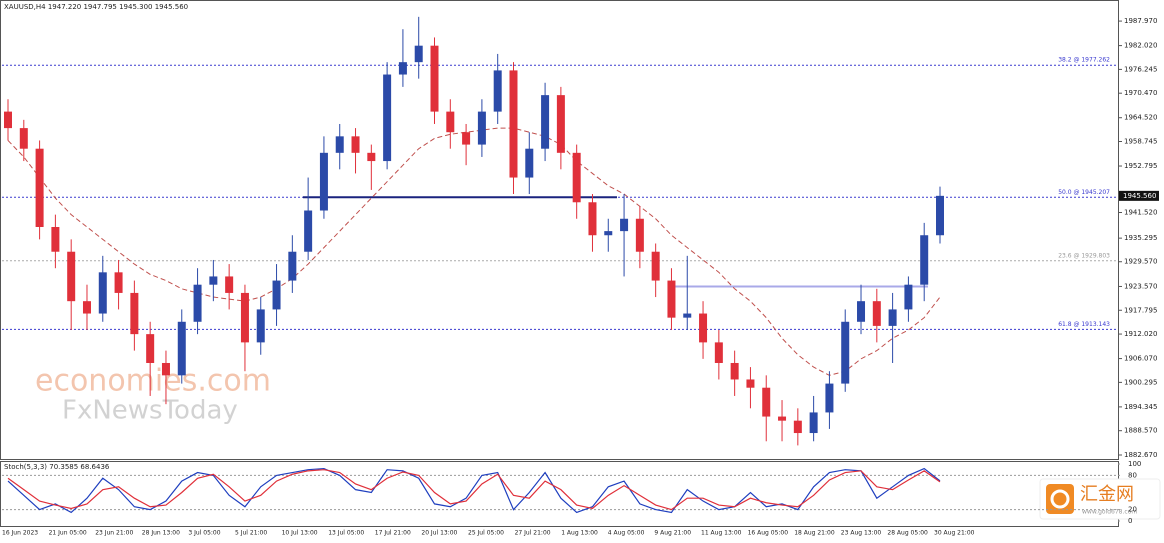  I want to click on y-tick-label: 1912.020, so click(1140, 334).